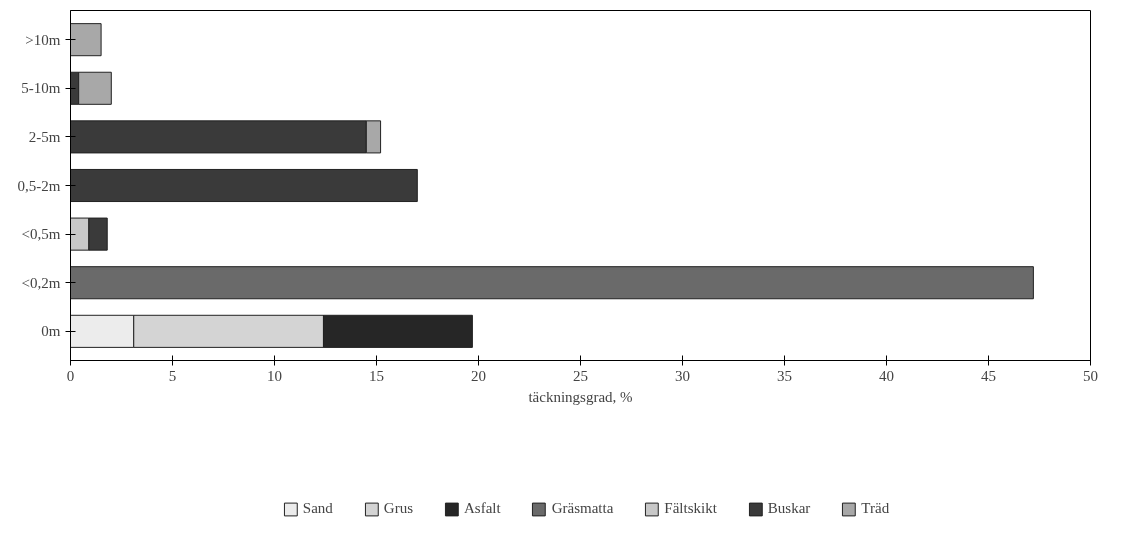 The height and width of the screenshot is (542, 1132). Describe the element at coordinates (39, 185) in the screenshot. I see `y-tick-label: 0,5-2m` at that location.